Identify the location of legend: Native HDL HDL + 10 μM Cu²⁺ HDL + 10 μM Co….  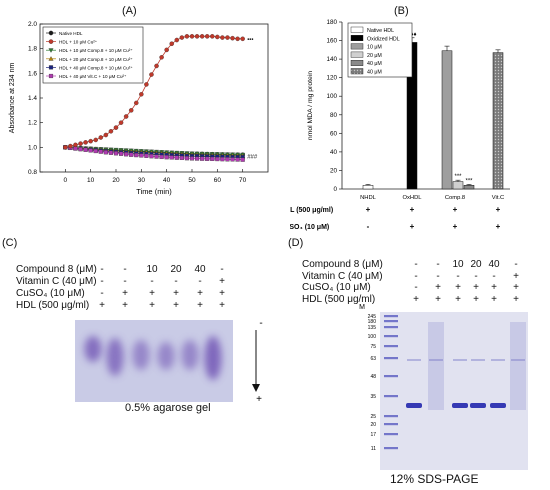
(93, 55).